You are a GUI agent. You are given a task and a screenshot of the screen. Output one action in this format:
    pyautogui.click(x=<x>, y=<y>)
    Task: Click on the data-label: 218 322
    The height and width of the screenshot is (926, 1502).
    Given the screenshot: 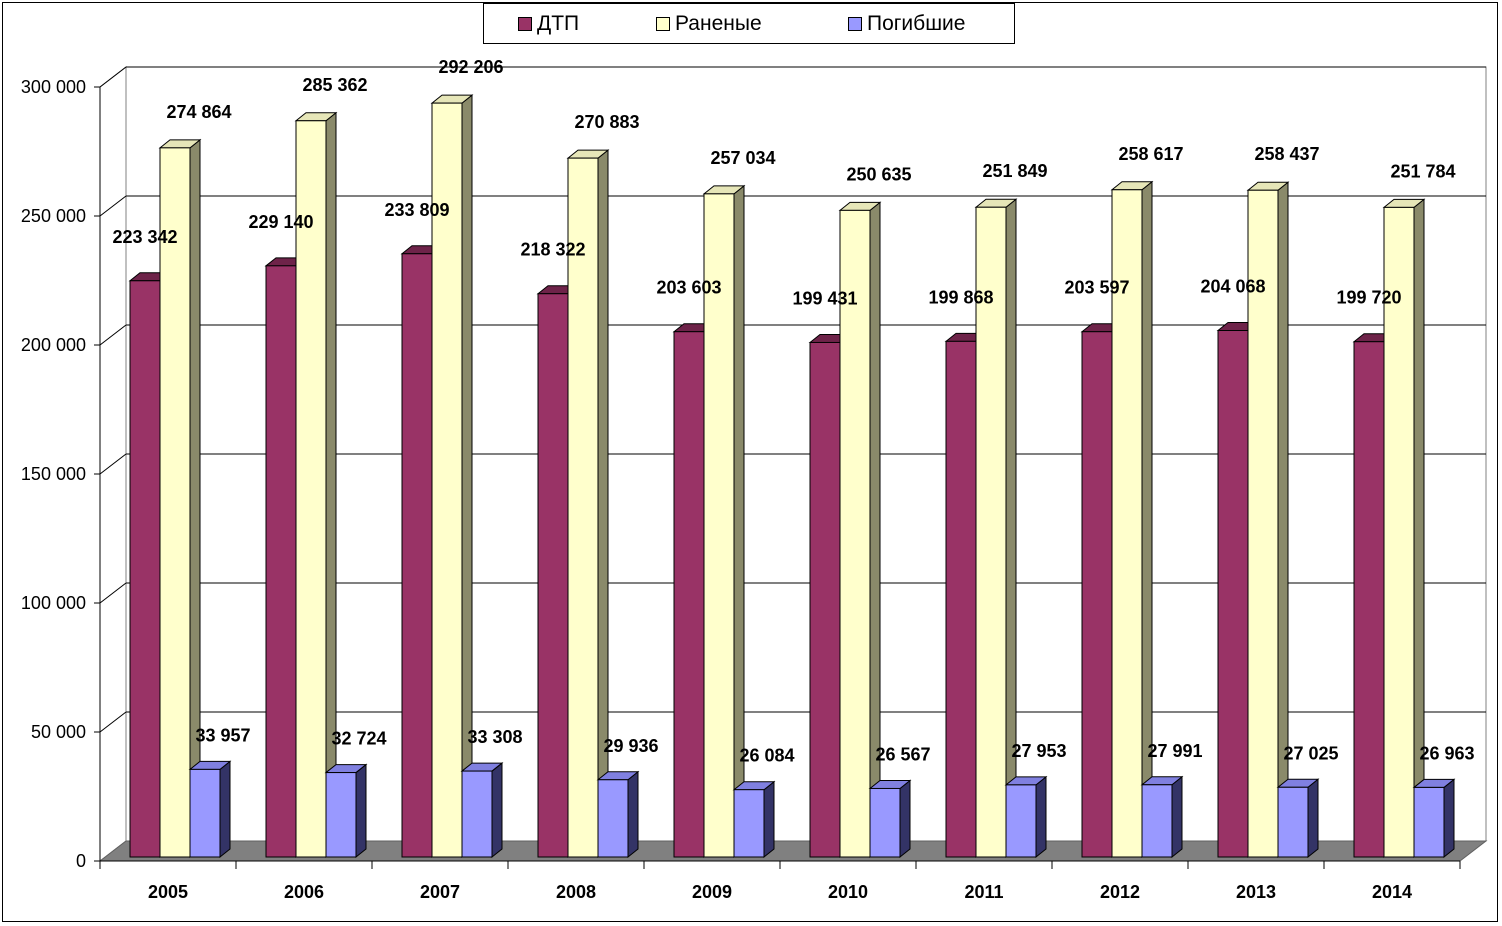 What is the action you would take?
    pyautogui.click(x=552, y=250)
    